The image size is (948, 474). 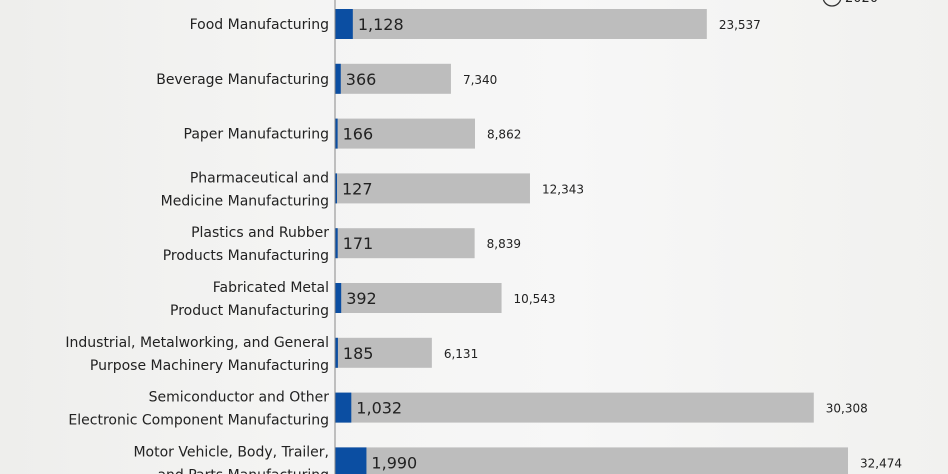 I want to click on bar-value-label: 185, so click(x=358, y=353).